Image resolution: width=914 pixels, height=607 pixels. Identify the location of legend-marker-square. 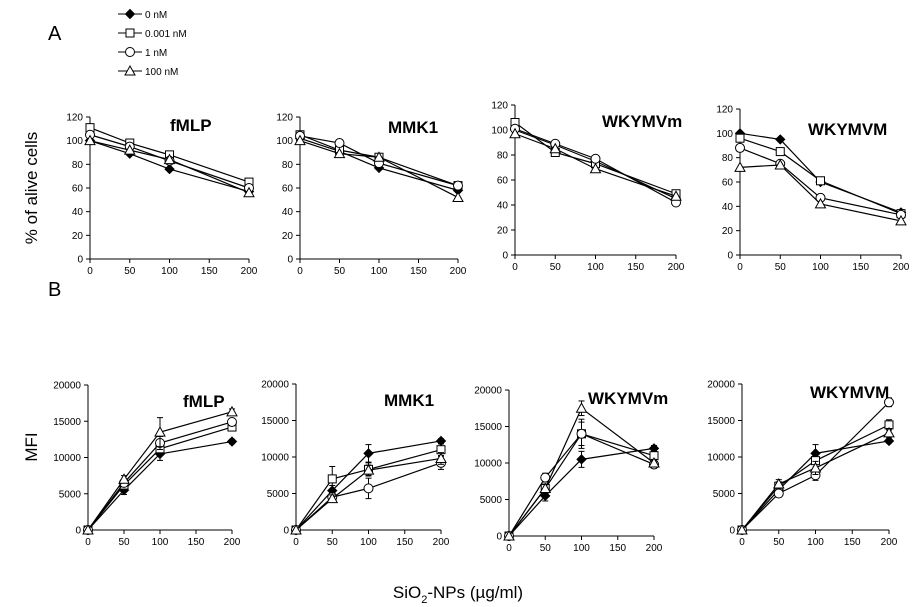
(130, 33).